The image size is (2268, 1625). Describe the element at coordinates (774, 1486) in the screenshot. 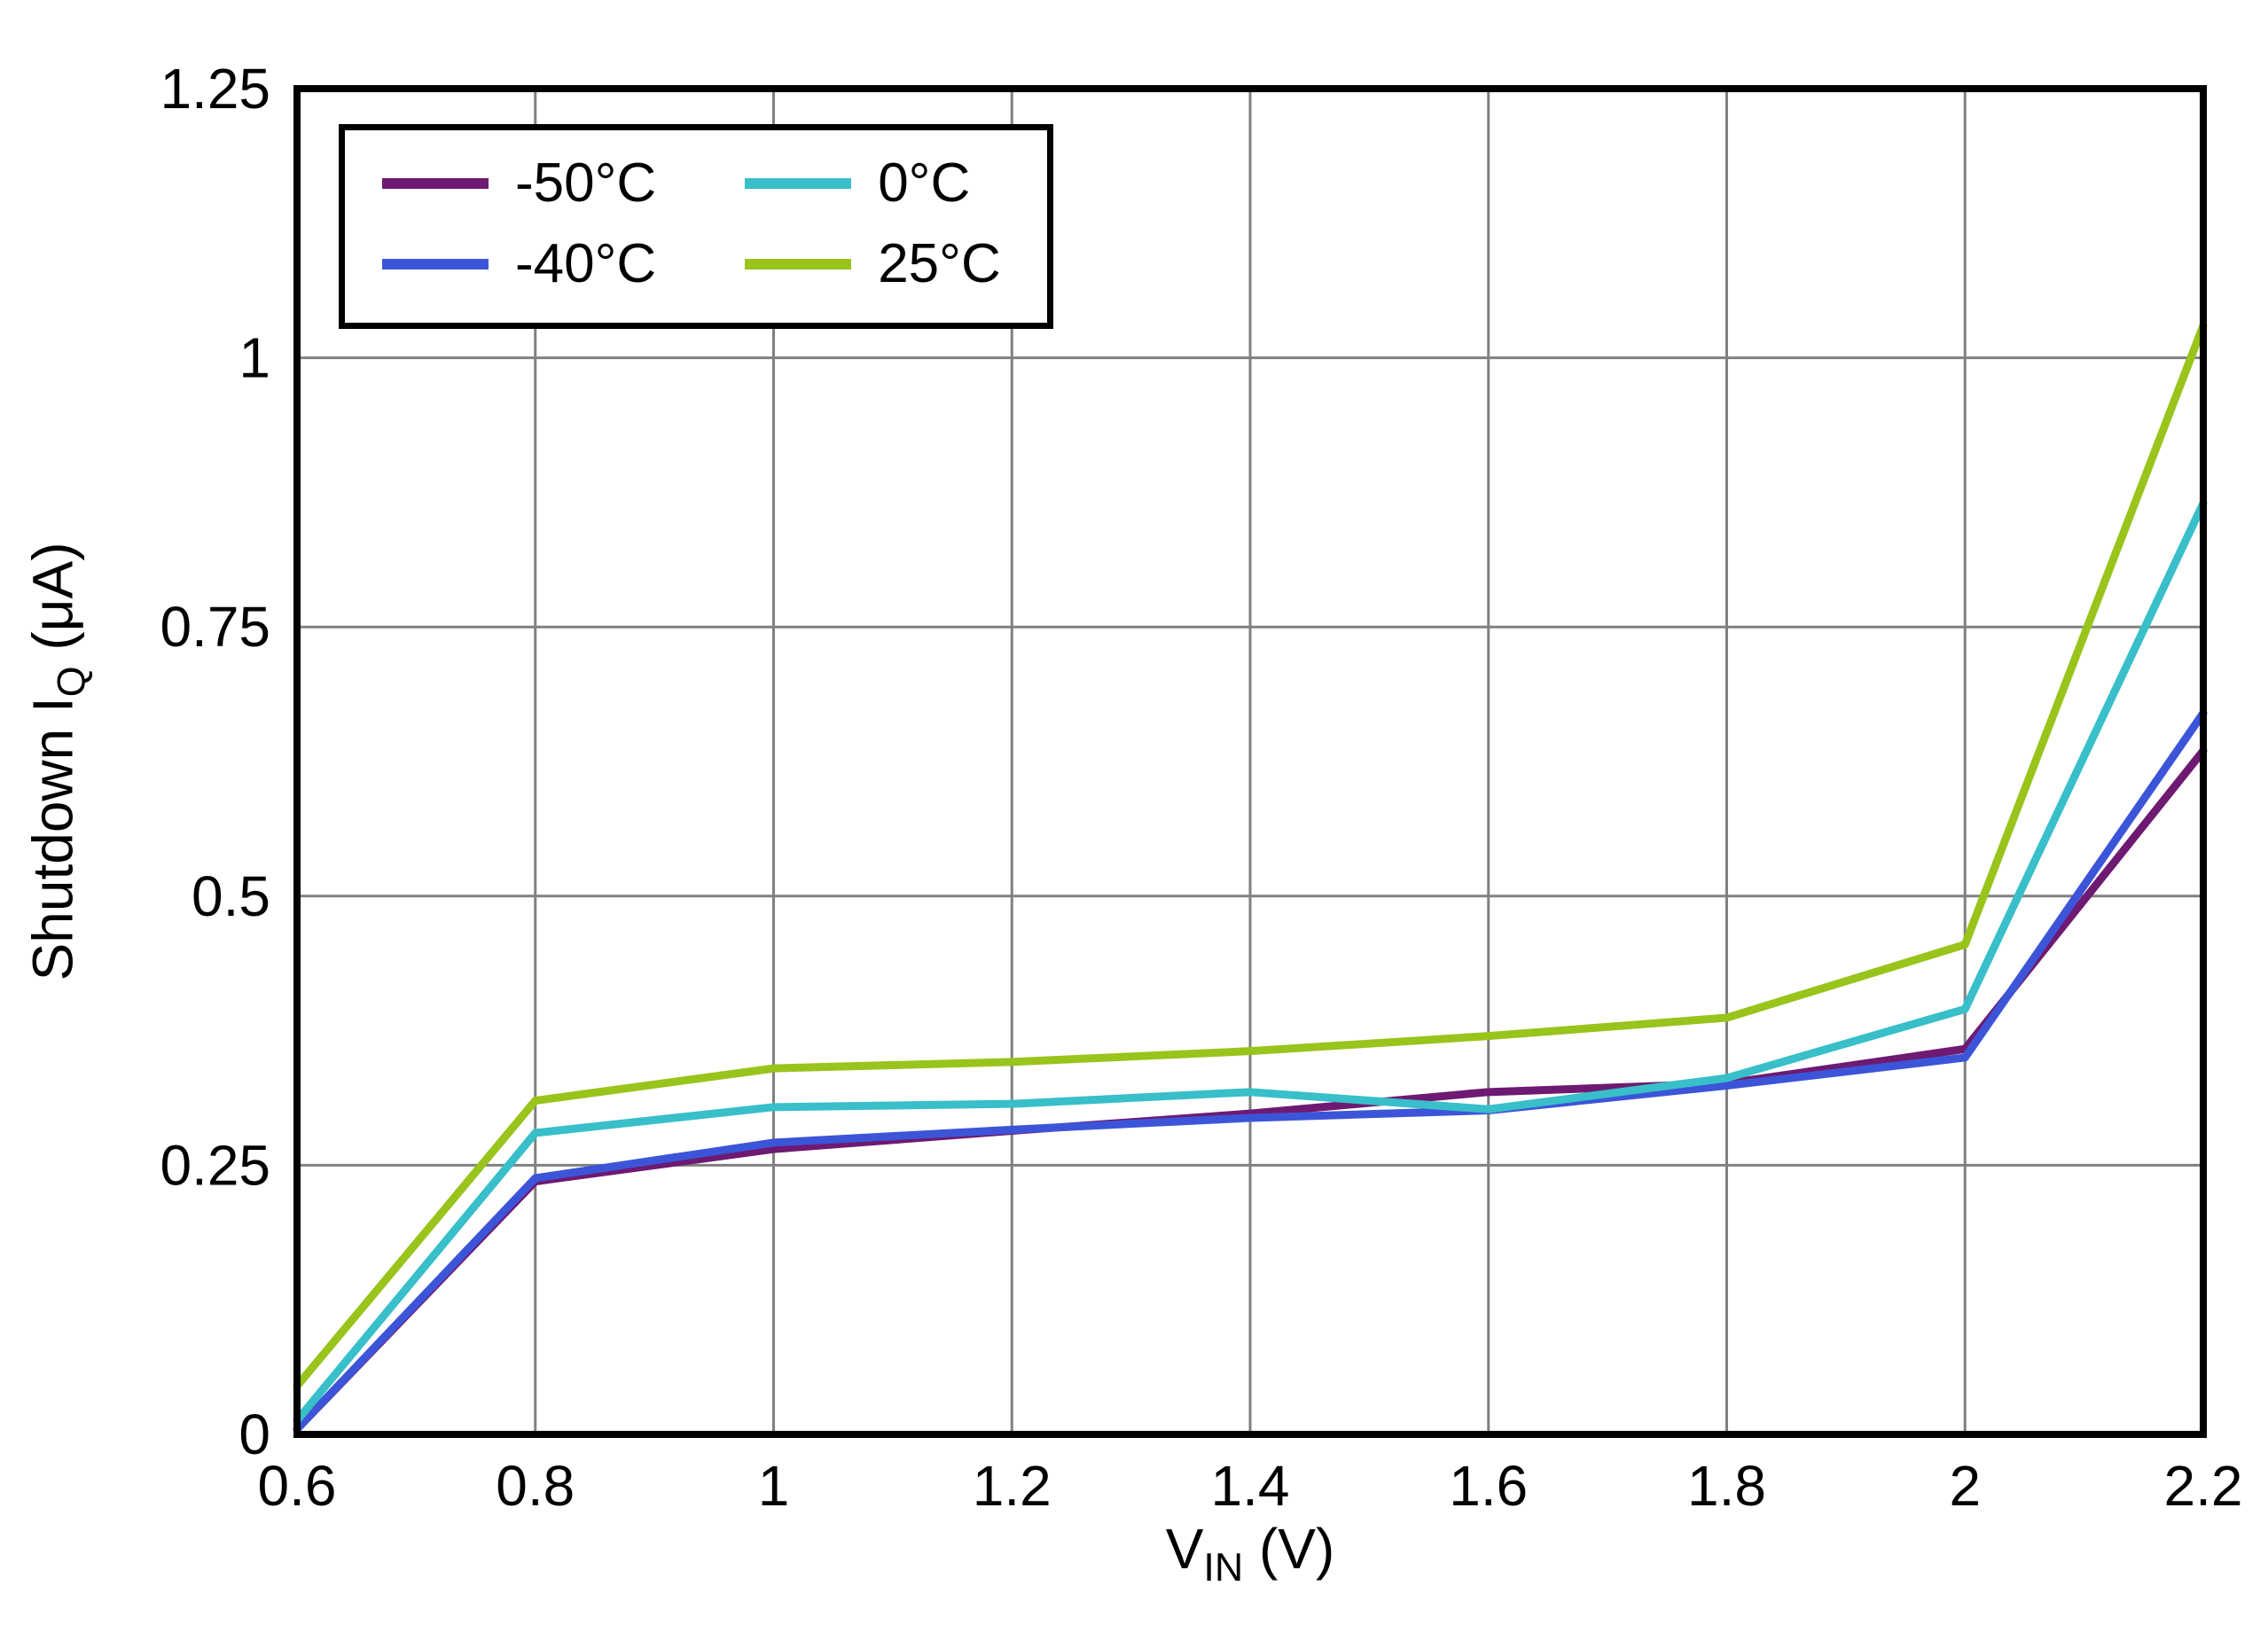

I see `x-tick-label: 1` at that location.